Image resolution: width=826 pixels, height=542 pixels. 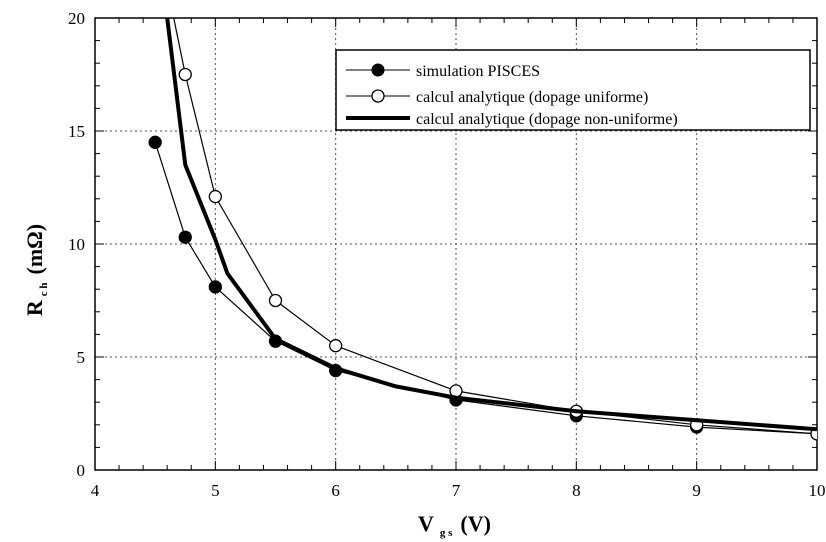 What do you see at coordinates (696, 490) in the screenshot?
I see `x-tick-label: 9` at bounding box center [696, 490].